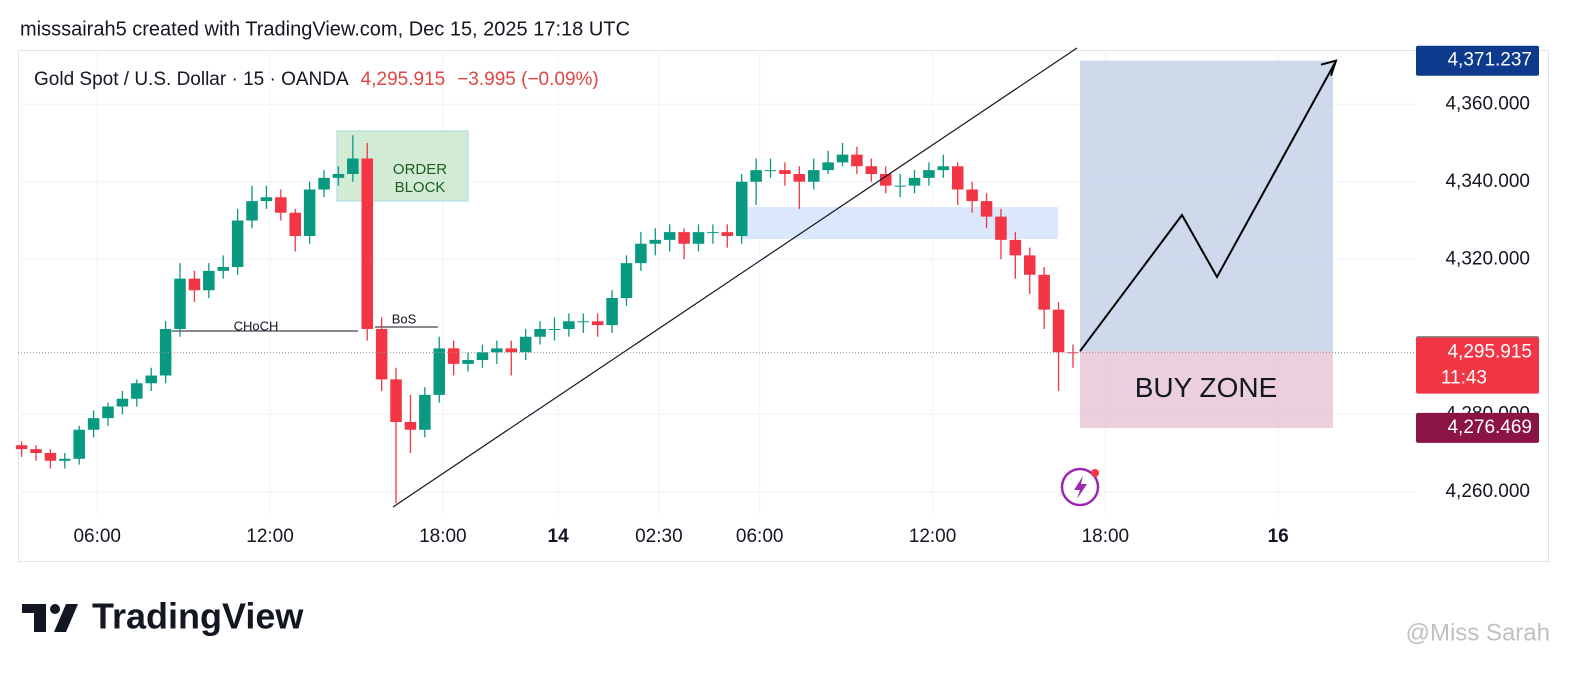  Describe the element at coordinates (191, 79) in the screenshot. I see `symbol: Gold Spot / U.S. Dollar · 15 · OANDA` at that location.